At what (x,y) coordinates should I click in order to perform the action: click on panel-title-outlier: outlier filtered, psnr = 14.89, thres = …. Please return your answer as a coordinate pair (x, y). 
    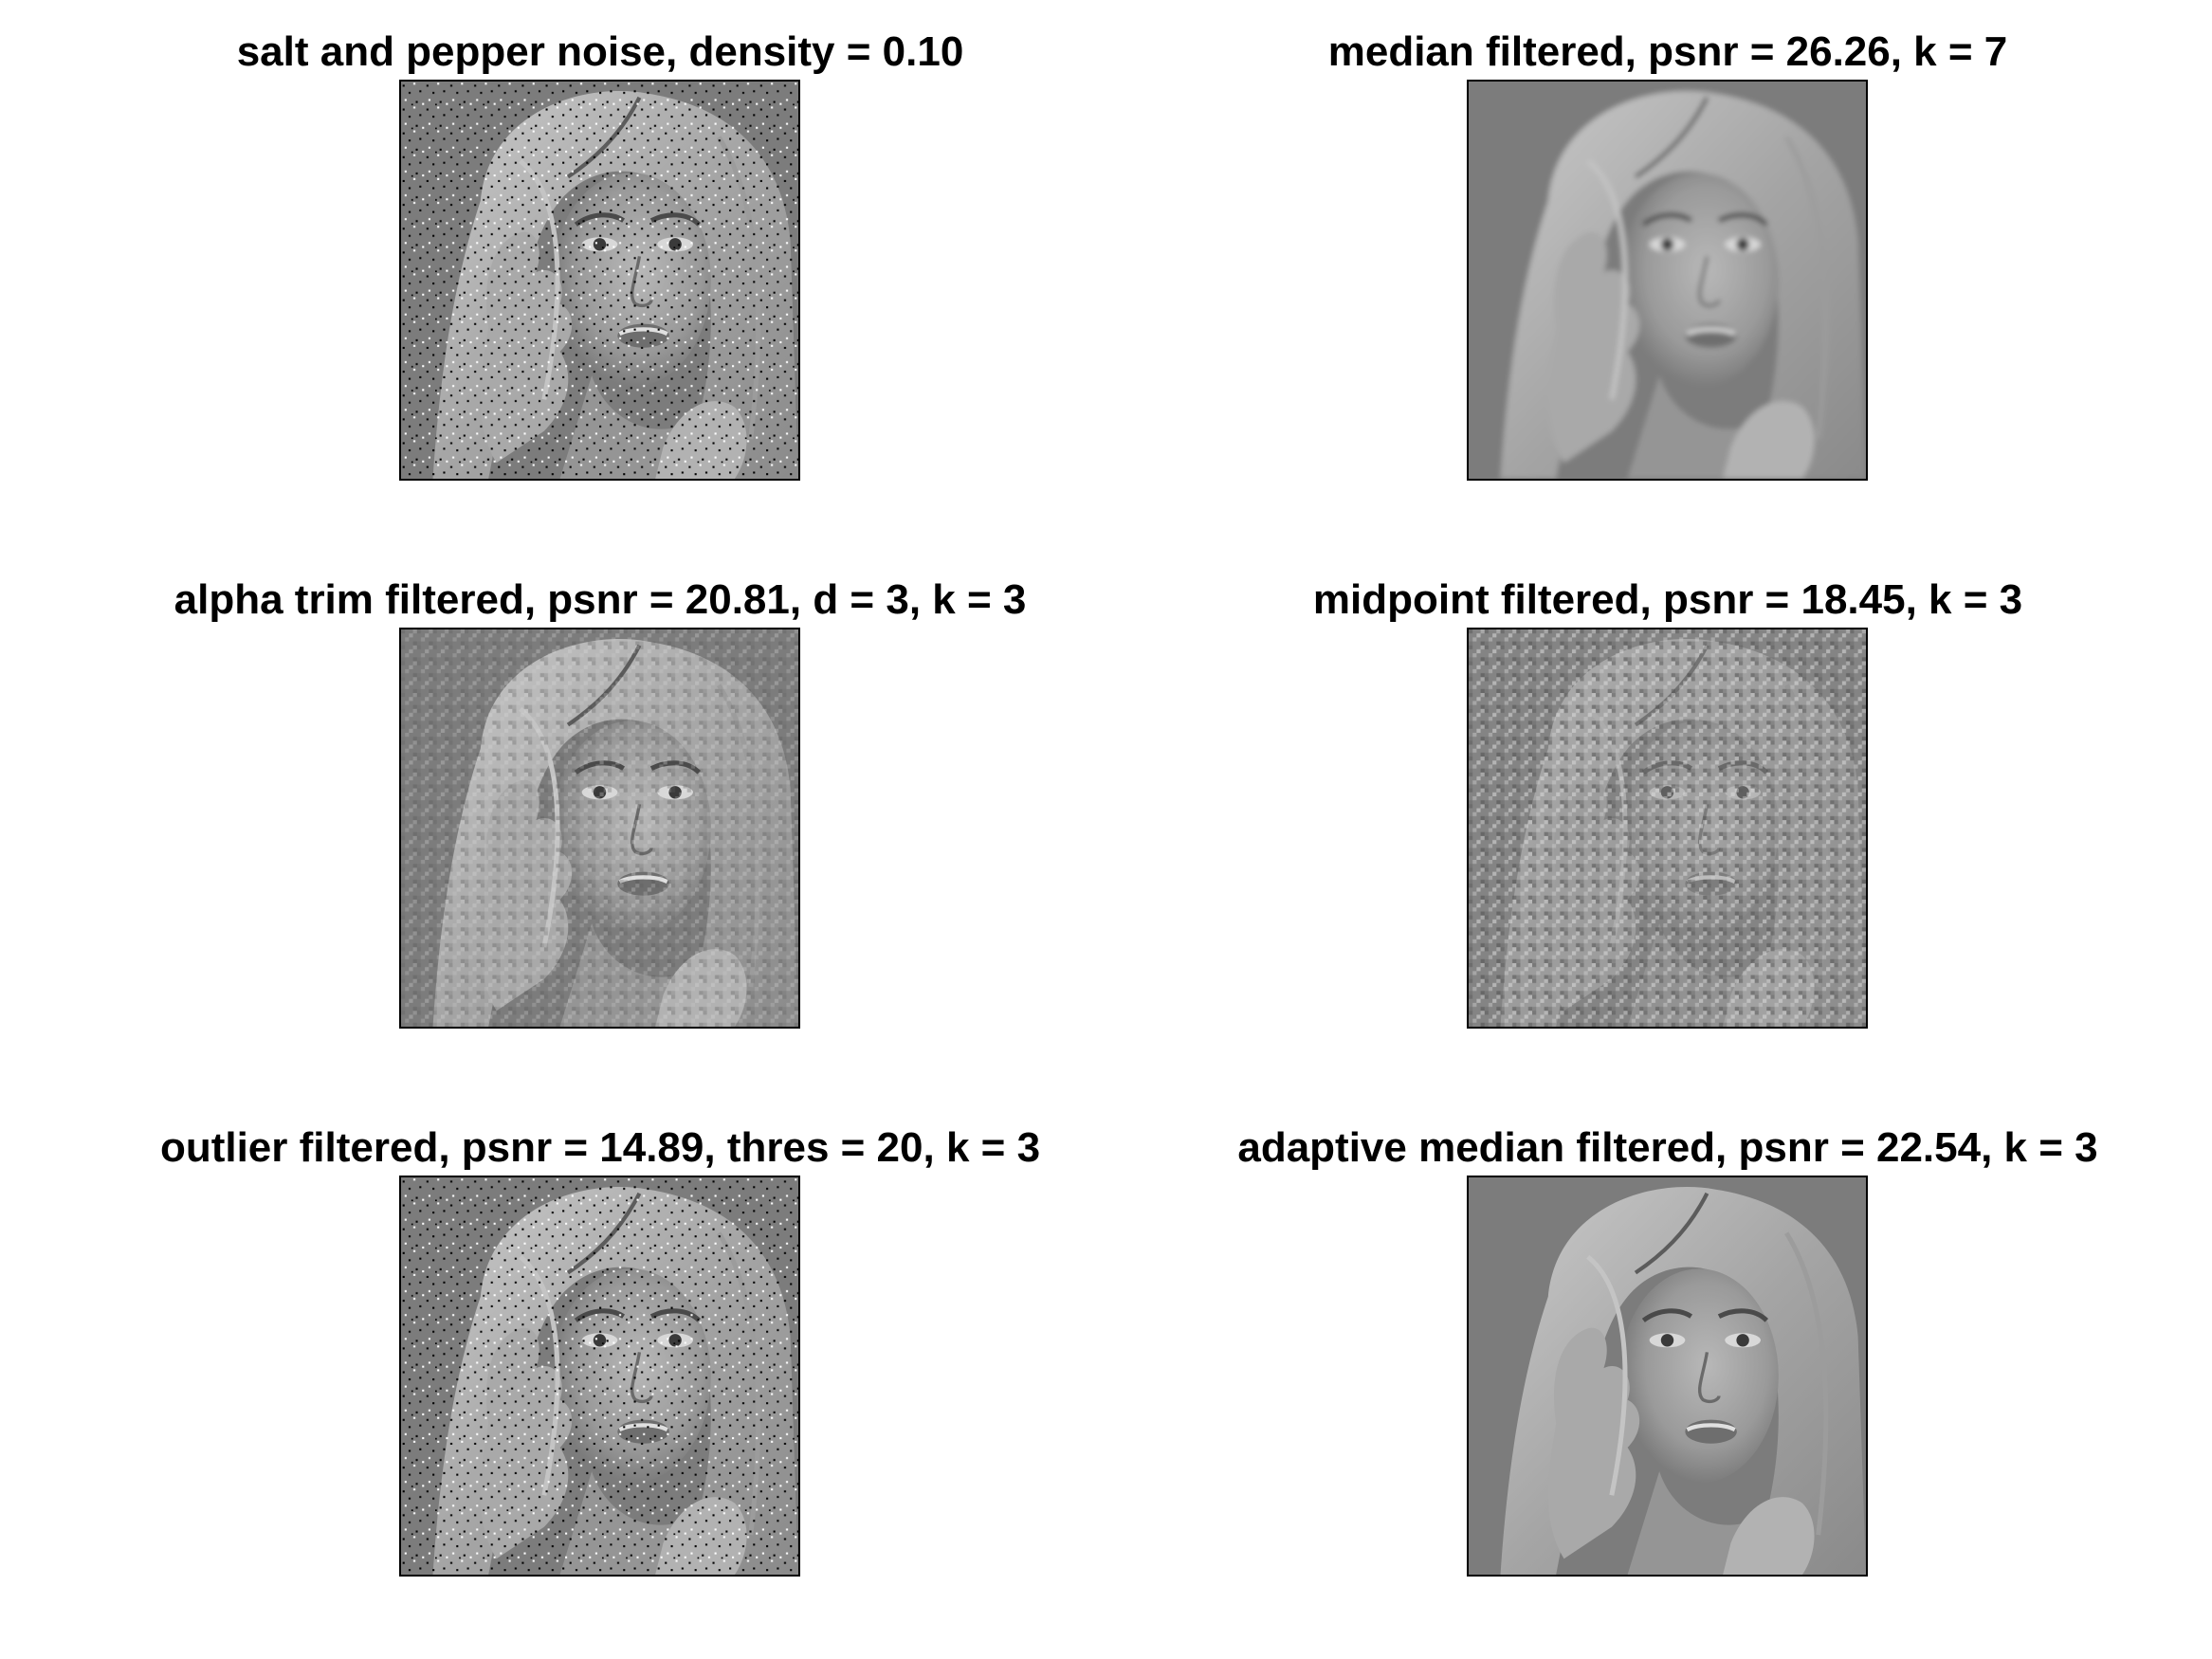
    Looking at the image, I should click on (600, 1147).